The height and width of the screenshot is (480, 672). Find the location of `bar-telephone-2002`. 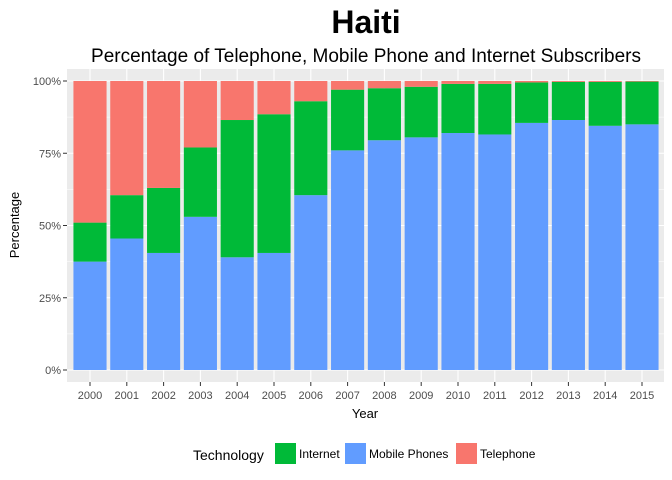

bar-telephone-2002 is located at coordinates (164, 134).